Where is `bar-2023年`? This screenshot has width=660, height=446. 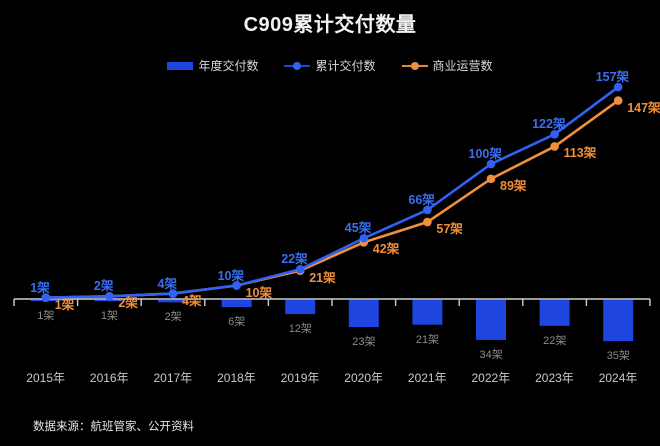 bar-2023年 is located at coordinates (554, 313).